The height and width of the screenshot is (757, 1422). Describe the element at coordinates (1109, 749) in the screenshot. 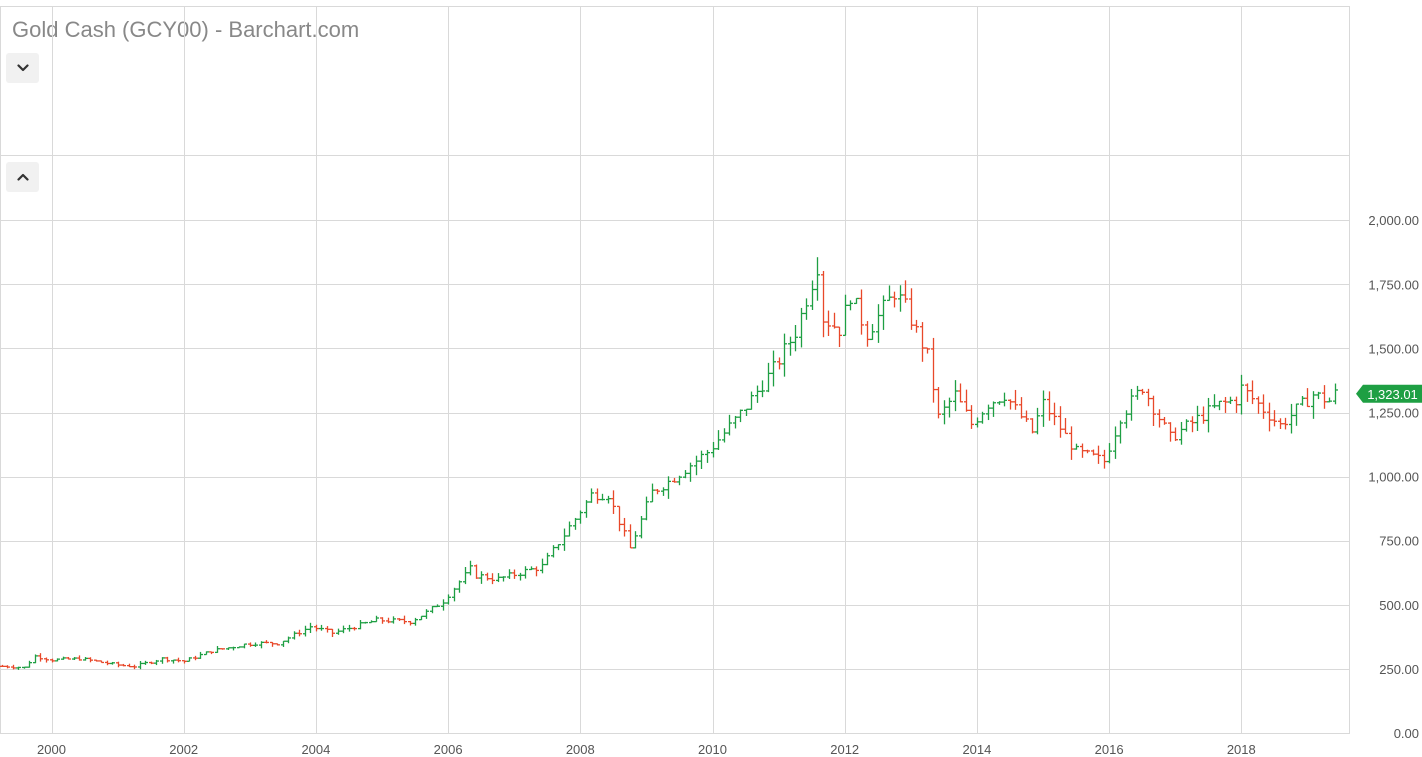

I see `x-tick-label: 2016` at that location.